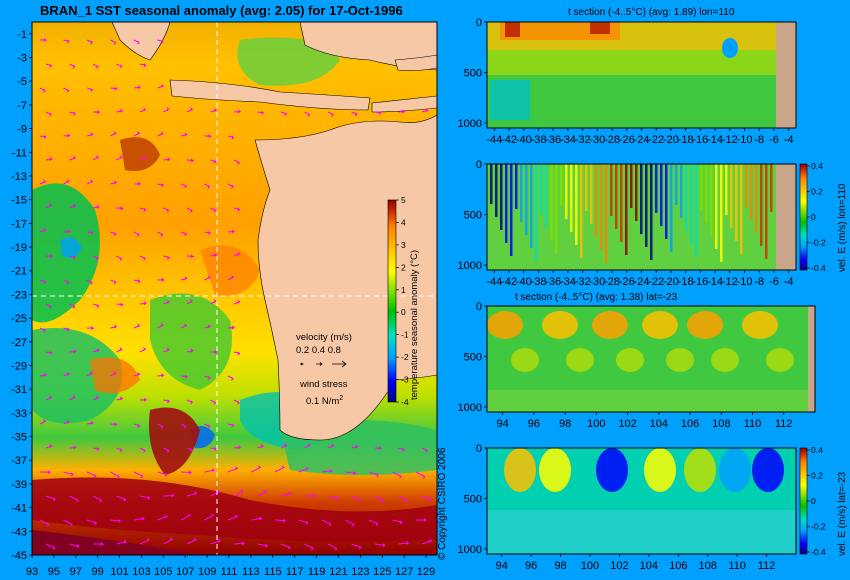 Image resolution: width=850 pixels, height=580 pixels. Describe the element at coordinates (678, 566) in the screenshot. I see `p4-x-tick-label: 106` at that location.